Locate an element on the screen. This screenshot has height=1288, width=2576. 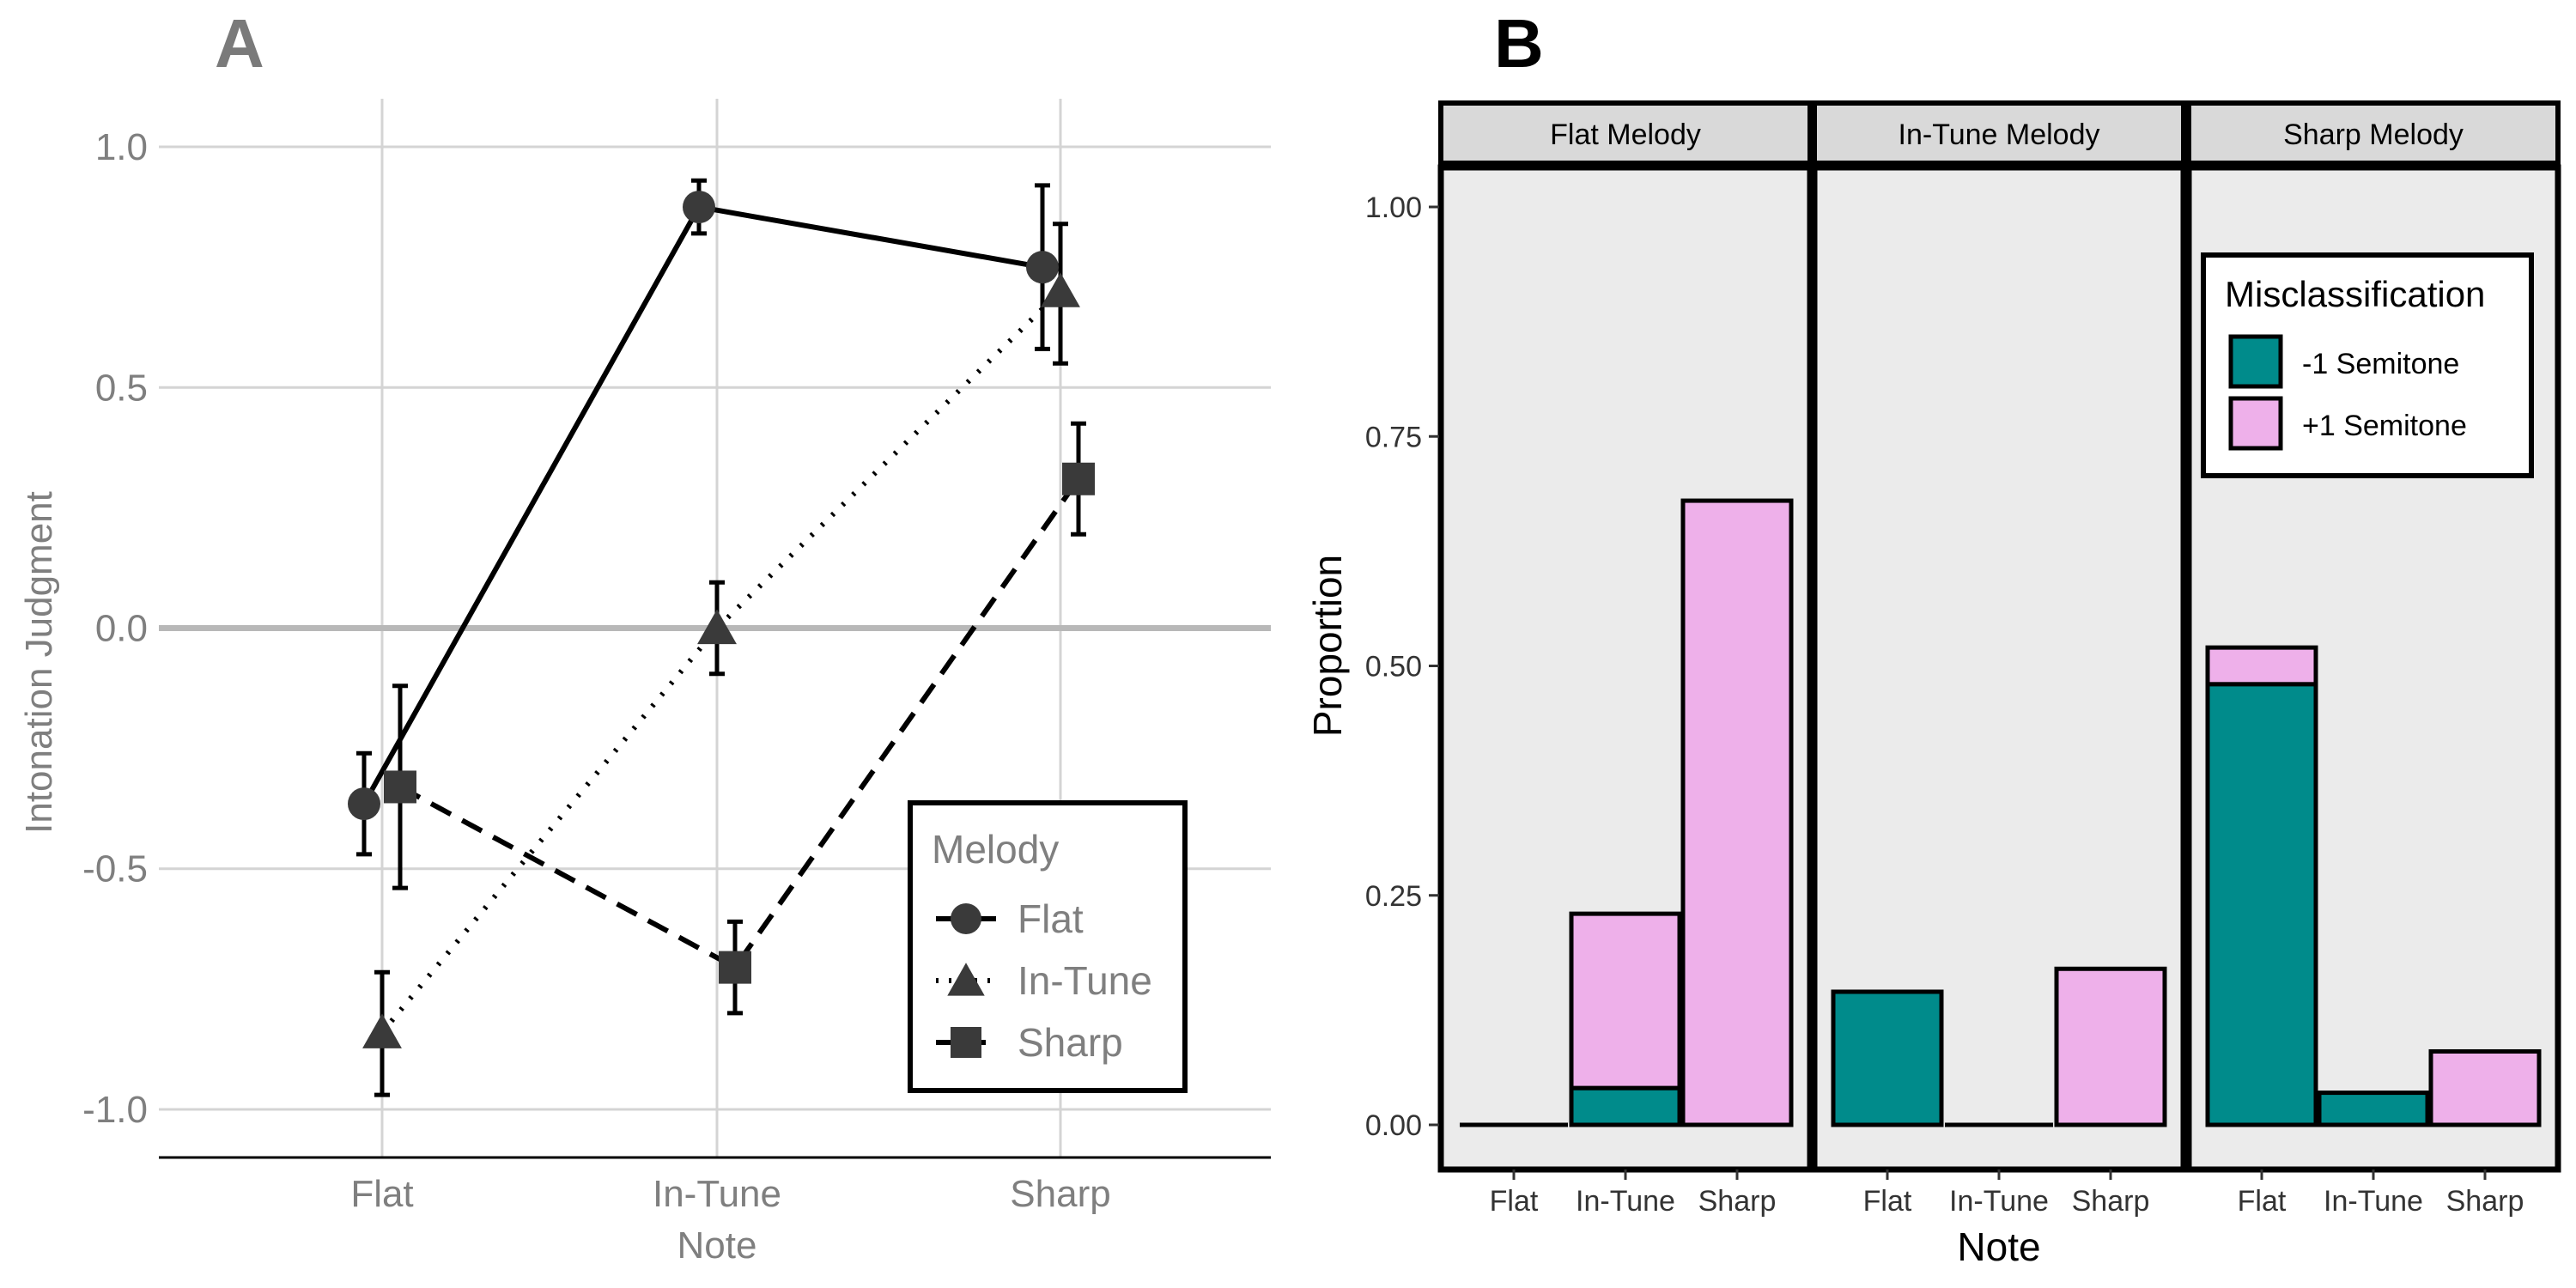
y-tick-label: 1.0 is located at coordinates (122, 147).